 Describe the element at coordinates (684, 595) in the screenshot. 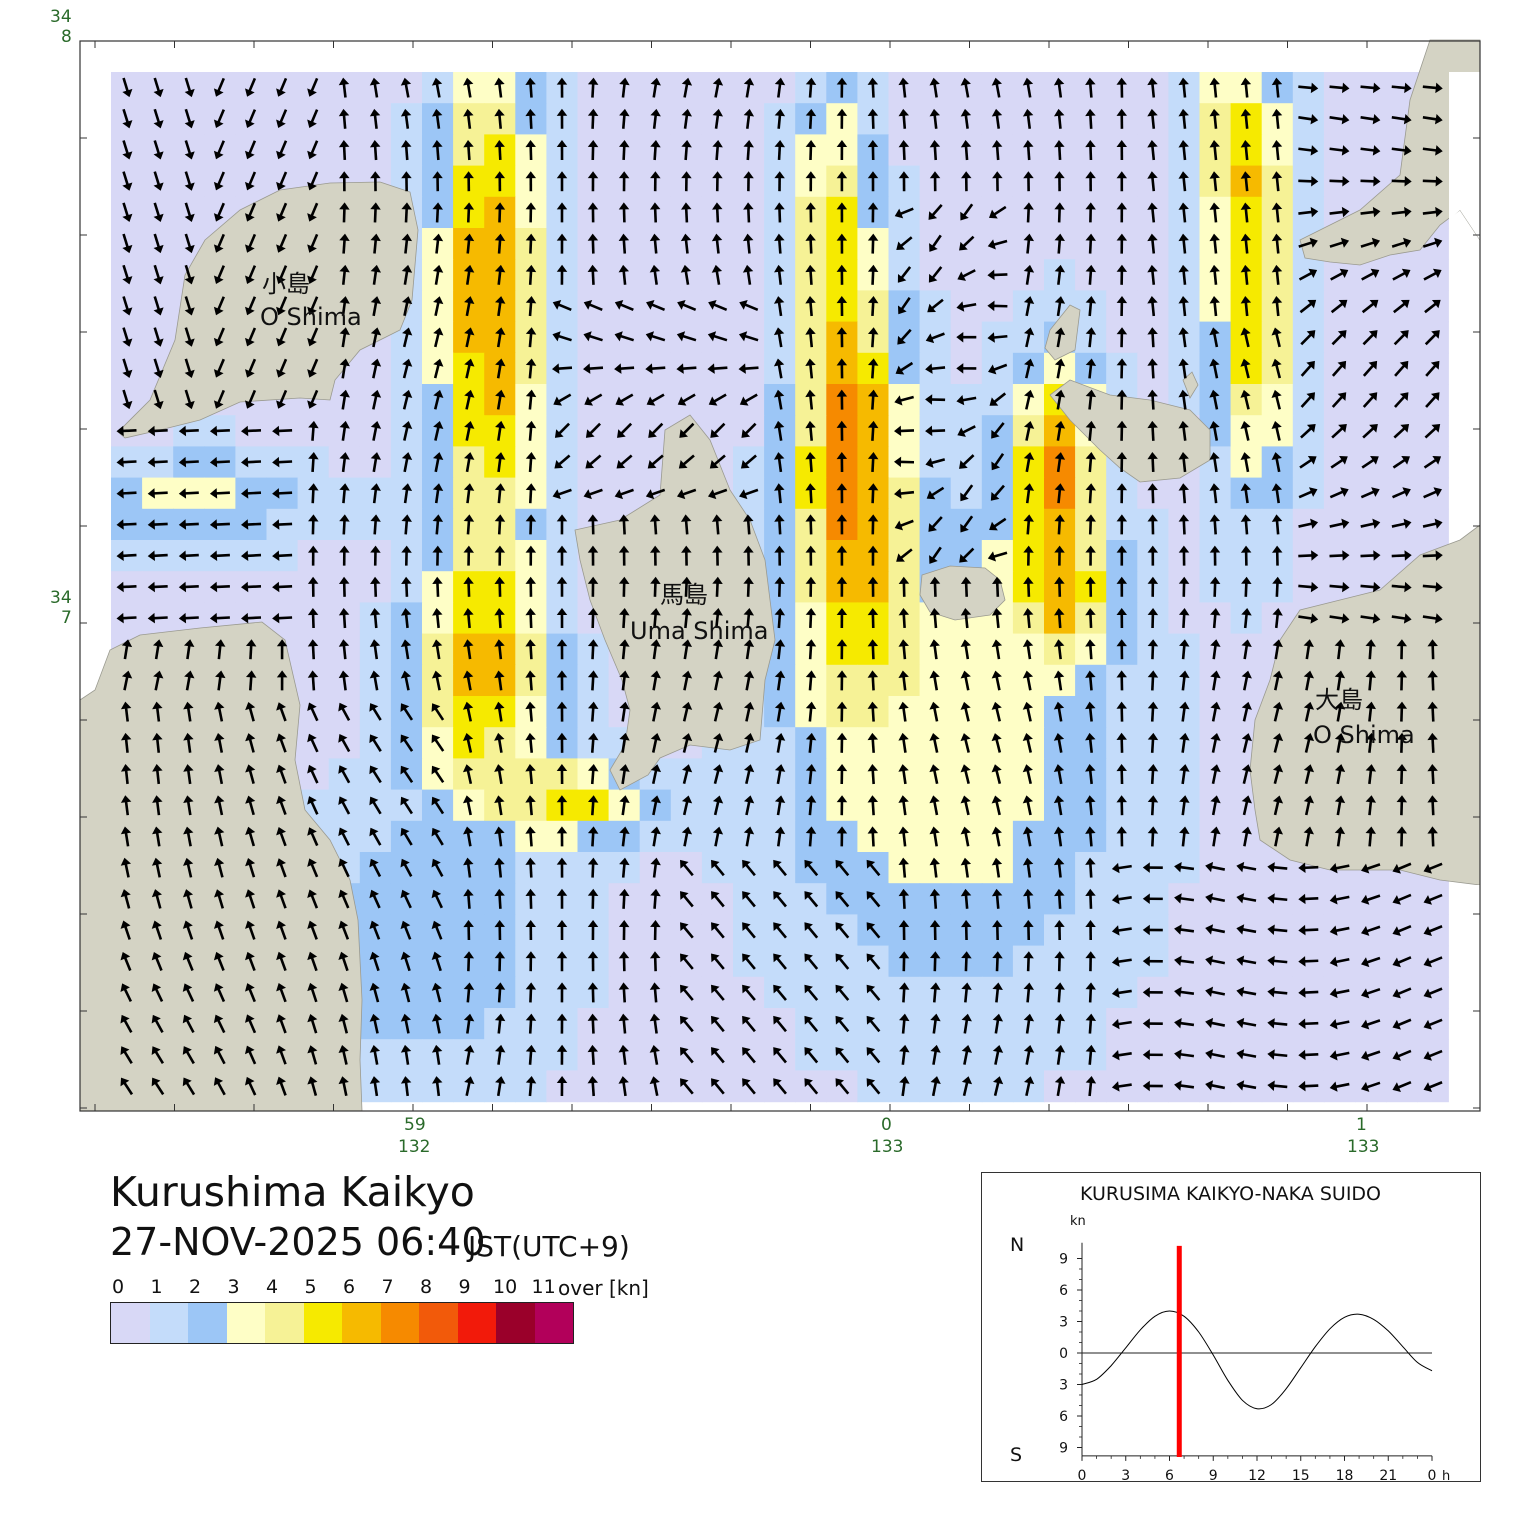

I see `island-label-uma-jp: 馬島` at that location.